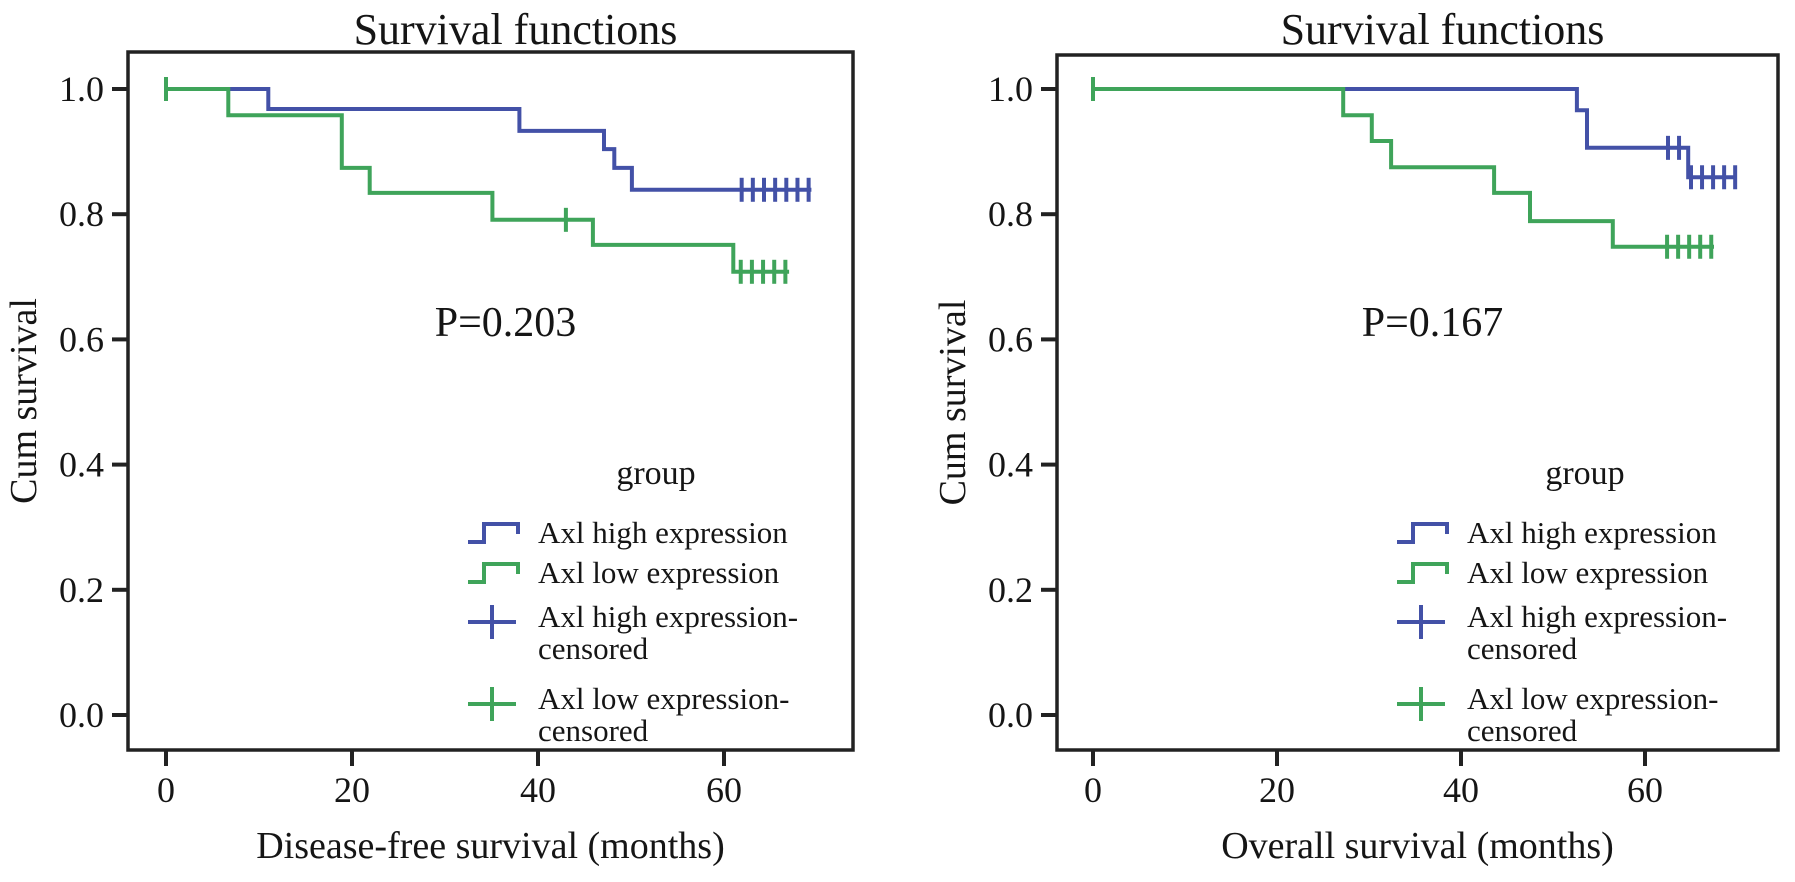 The image size is (1795, 882). Describe the element at coordinates (506, 323) in the screenshot. I see `p-value-label: P=0.203` at that location.